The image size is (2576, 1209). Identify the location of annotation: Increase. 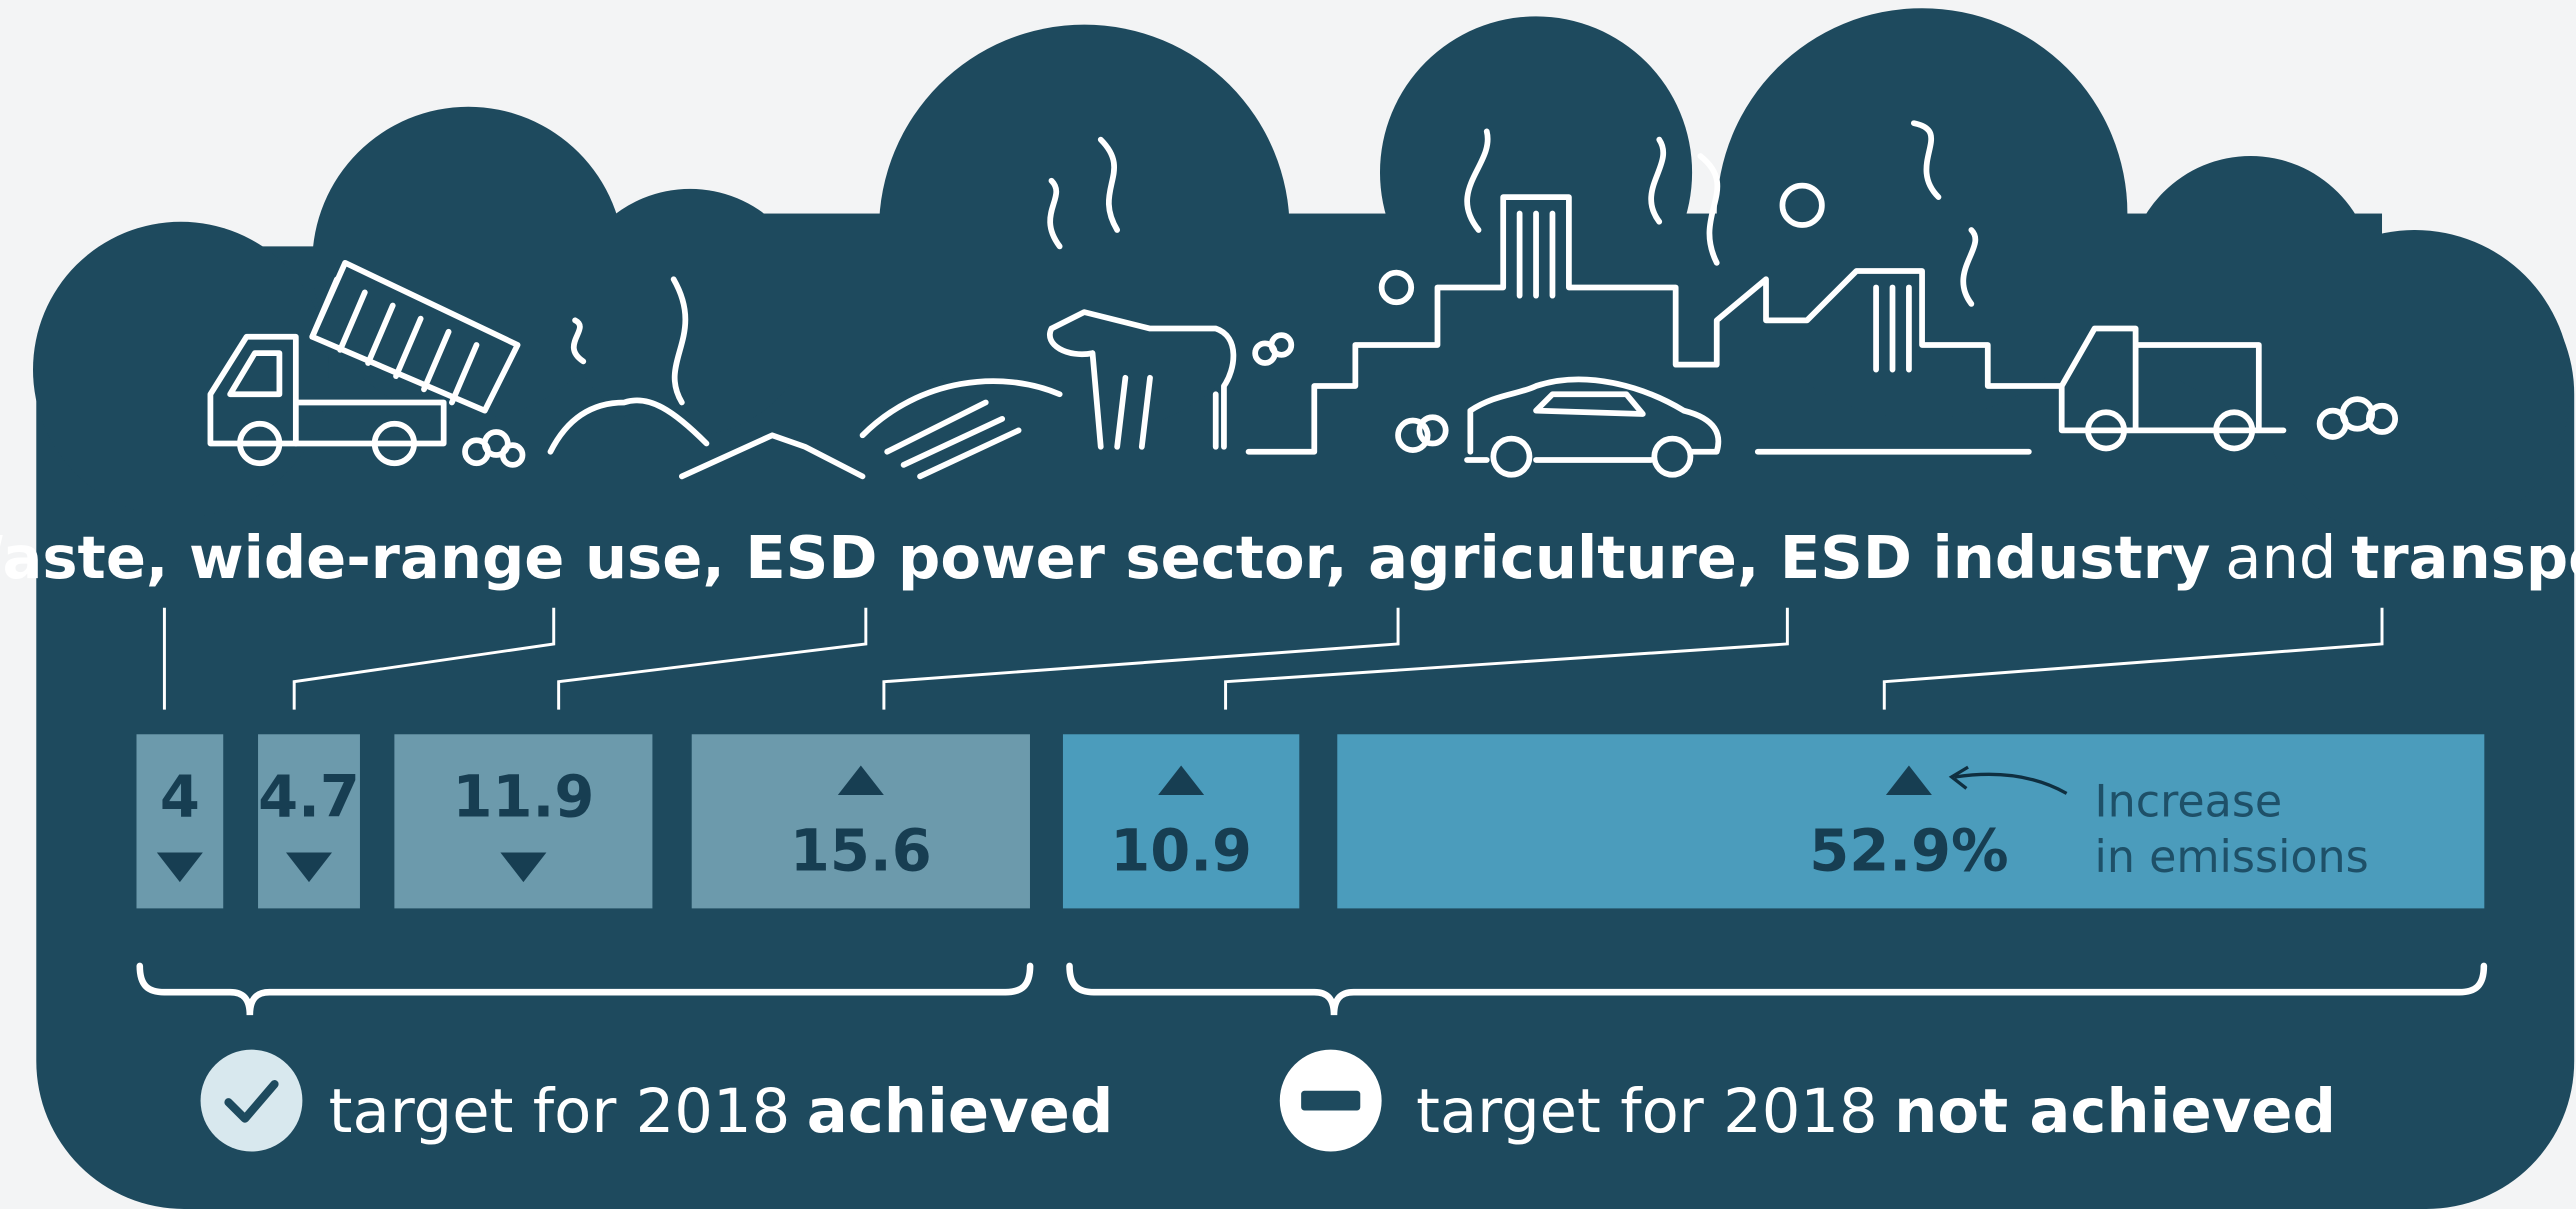
(2189, 801).